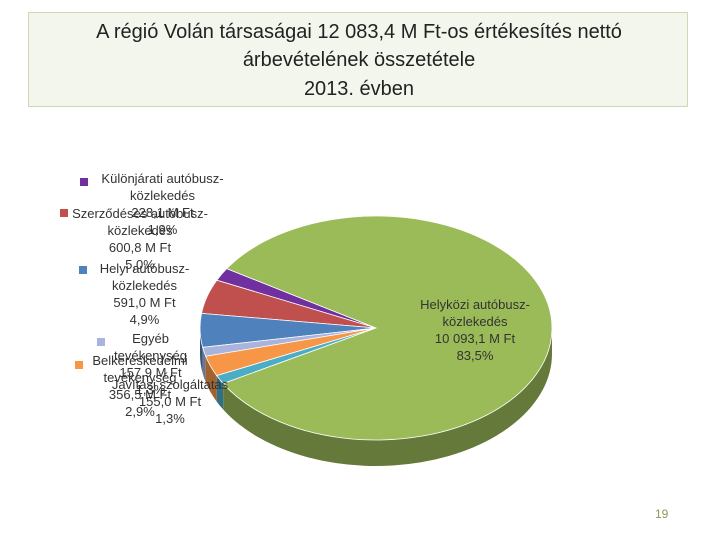 This screenshot has width=720, height=540. I want to click on data-label: Javítási szolgáltatás 155,0 M Ft 1,3%, so click(170, 401).